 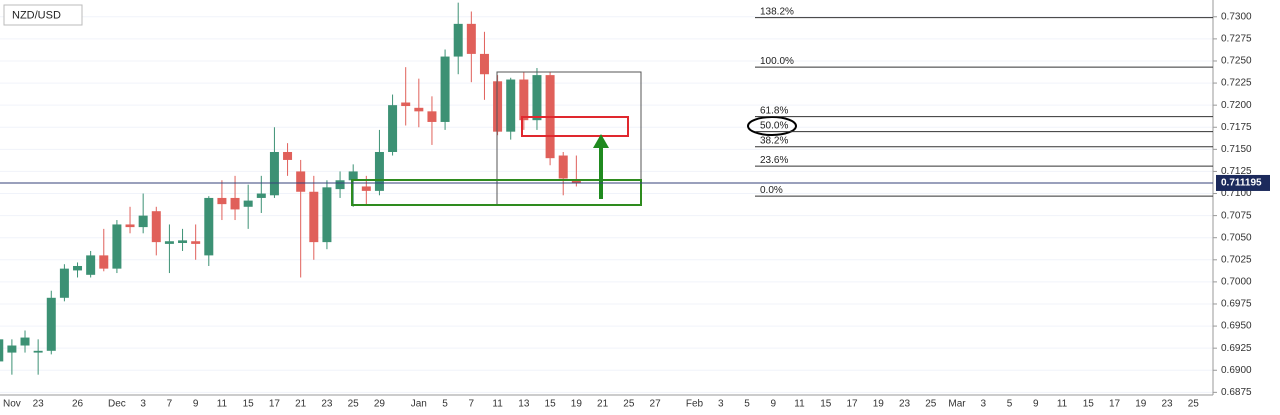 I want to click on y-tick-label: 0.7200, so click(x=1236, y=105).